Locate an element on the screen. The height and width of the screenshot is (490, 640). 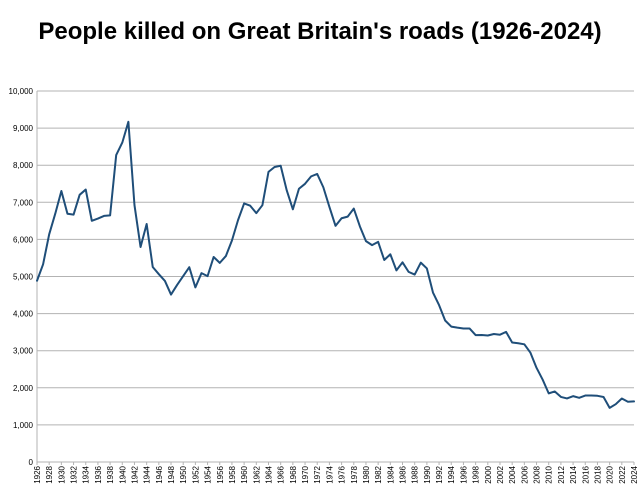
x-tick-label: 2006 is located at coordinates (524, 474).